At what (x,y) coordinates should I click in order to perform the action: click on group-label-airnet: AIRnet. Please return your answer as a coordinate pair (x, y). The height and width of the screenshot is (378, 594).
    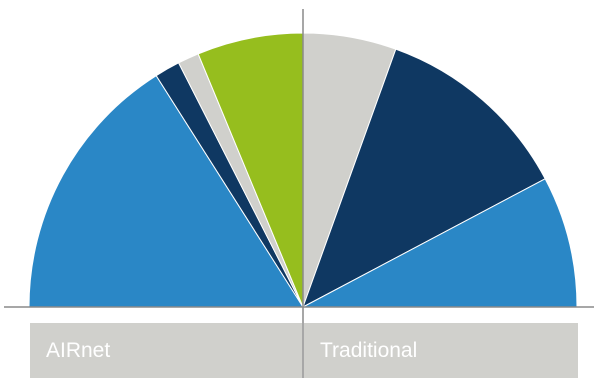
    Looking at the image, I should click on (166, 350).